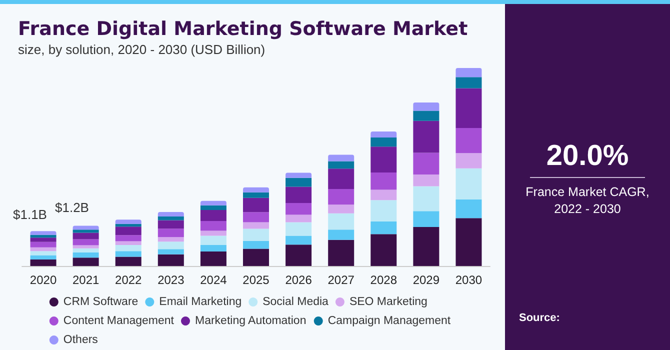  What do you see at coordinates (426, 280) in the screenshot?
I see `x-tick-label: 2029` at bounding box center [426, 280].